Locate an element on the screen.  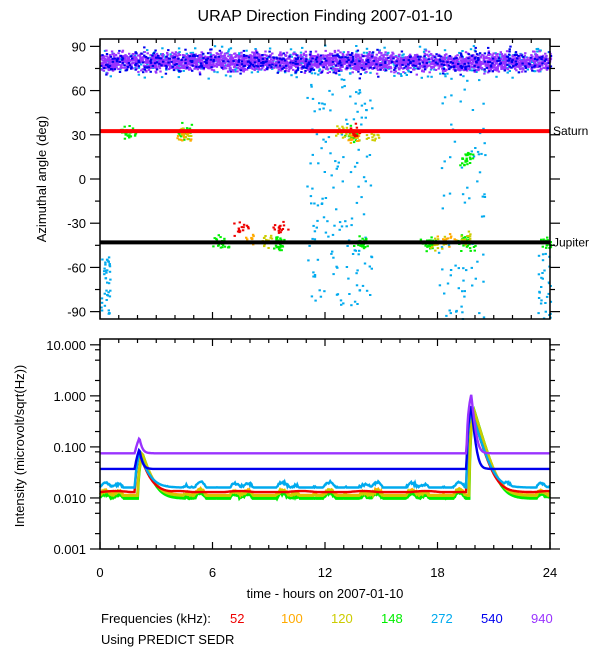
y-tick-label: 30 is located at coordinates (79, 135).